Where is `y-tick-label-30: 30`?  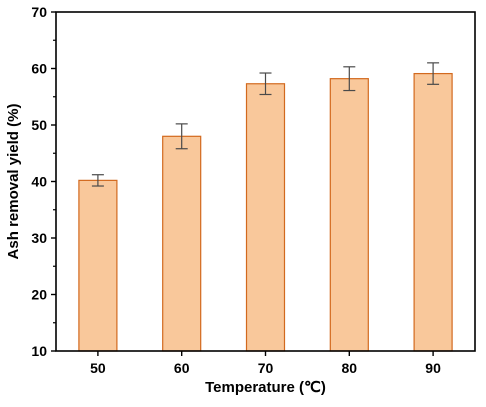
y-tick-label-30: 30 is located at coordinates (39, 238).